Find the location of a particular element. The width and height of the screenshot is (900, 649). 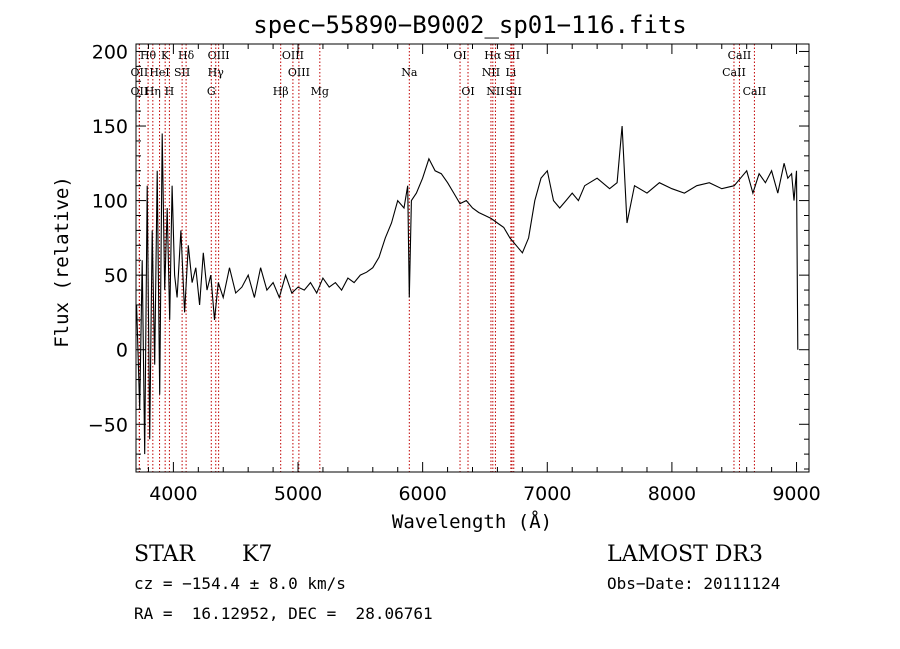

spectral-line-label-26: SII is located at coordinates (514, 91).